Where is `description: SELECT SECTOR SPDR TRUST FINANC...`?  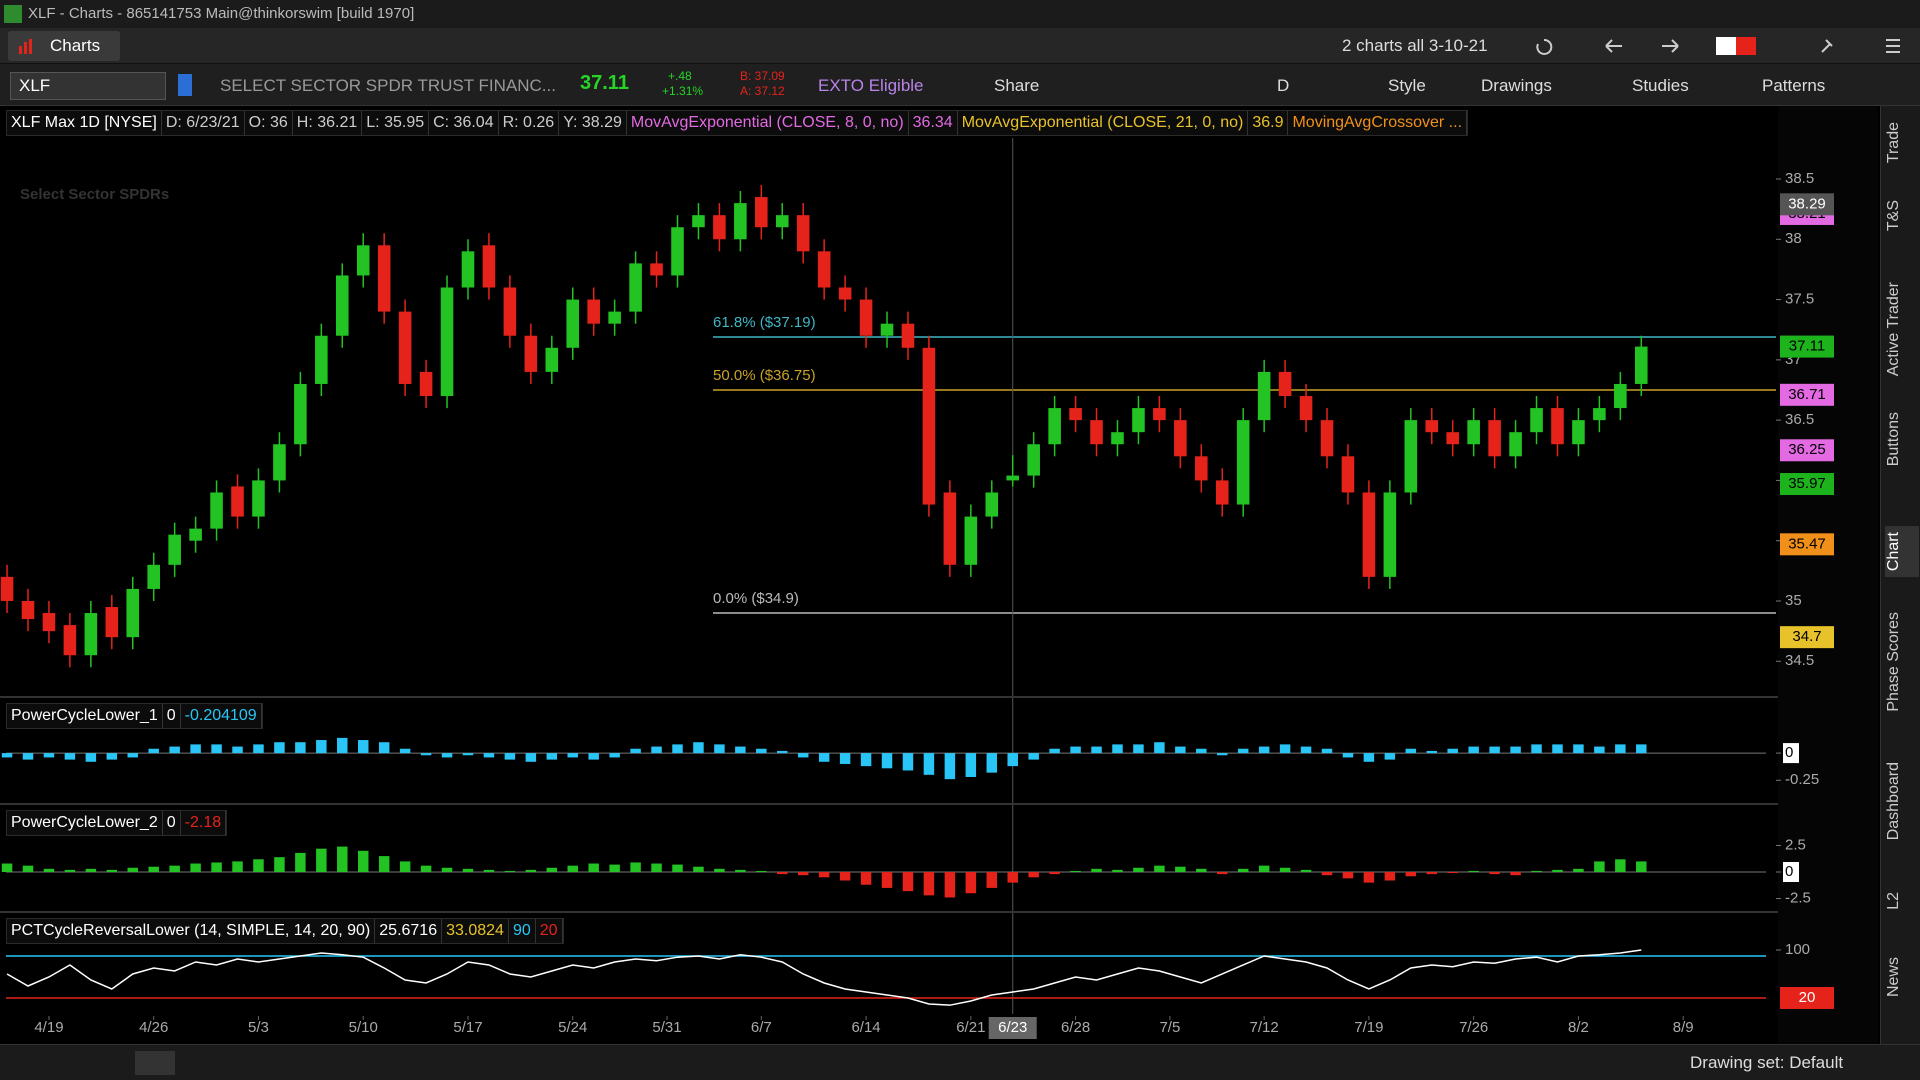
description: SELECT SECTOR SPDR TRUST FINANC... is located at coordinates (388, 85).